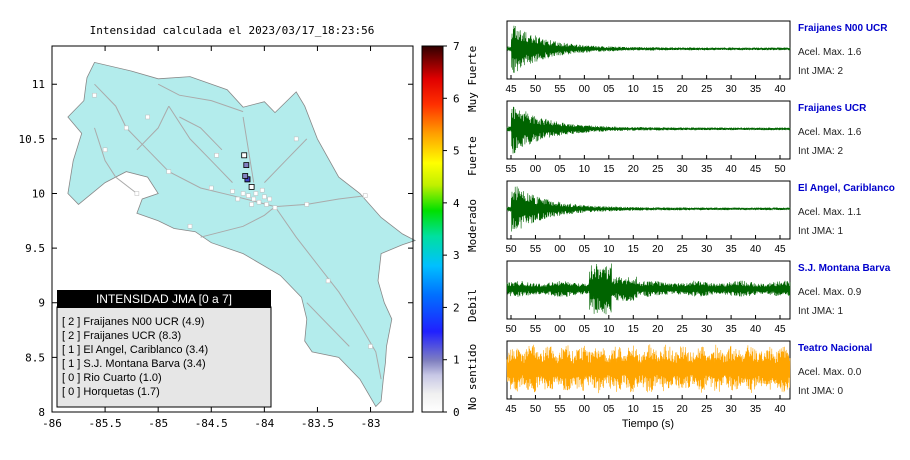 The width and height of the screenshot is (910, 460). Describe the element at coordinates (41, 412) in the screenshot. I see `y-tick-label-6: 8` at that location.